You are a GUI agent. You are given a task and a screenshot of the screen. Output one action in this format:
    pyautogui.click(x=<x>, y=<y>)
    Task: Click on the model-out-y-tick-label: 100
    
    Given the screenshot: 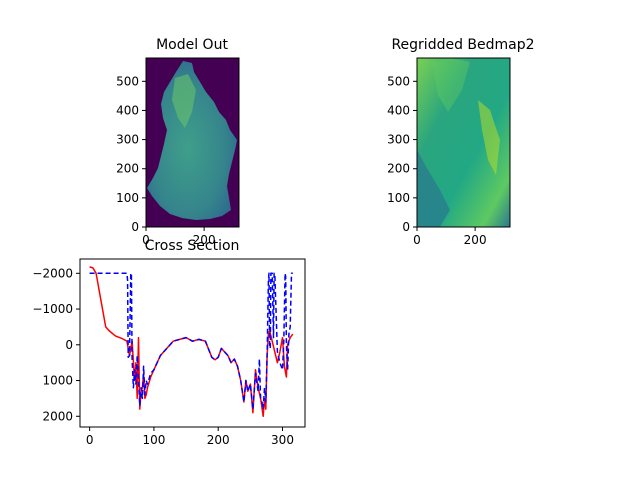 What is the action you would take?
    pyautogui.click(x=127, y=198)
    